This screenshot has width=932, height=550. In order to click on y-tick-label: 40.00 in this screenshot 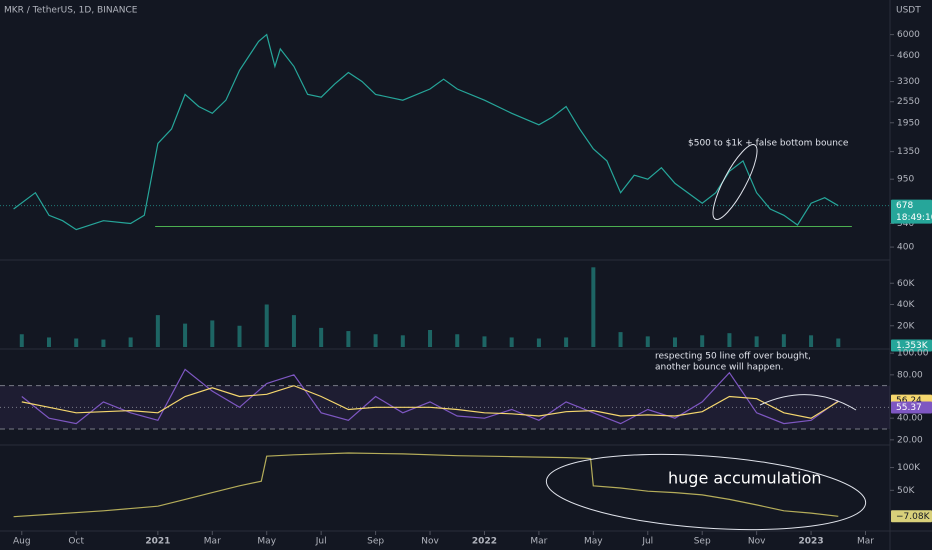, I will do `click(910, 419)`.